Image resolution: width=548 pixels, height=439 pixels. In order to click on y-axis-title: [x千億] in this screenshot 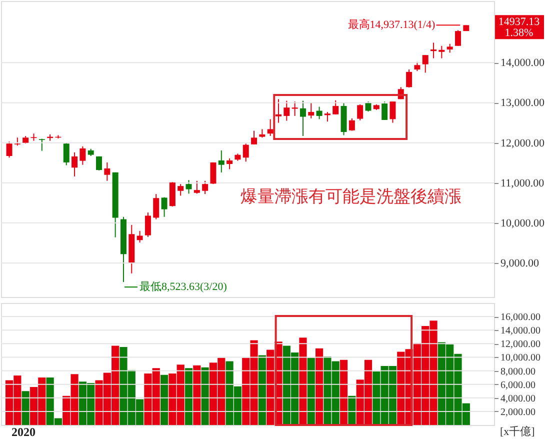, I will do `click(517, 431)`.